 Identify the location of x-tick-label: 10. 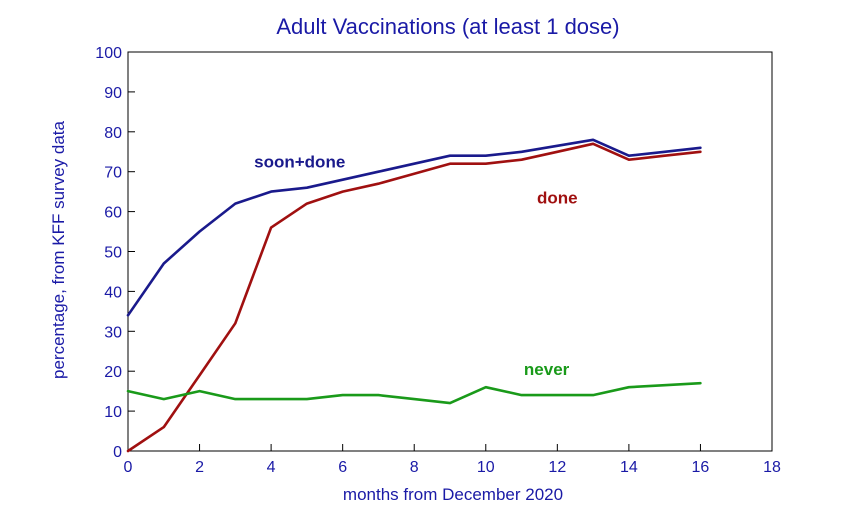
(486, 467).